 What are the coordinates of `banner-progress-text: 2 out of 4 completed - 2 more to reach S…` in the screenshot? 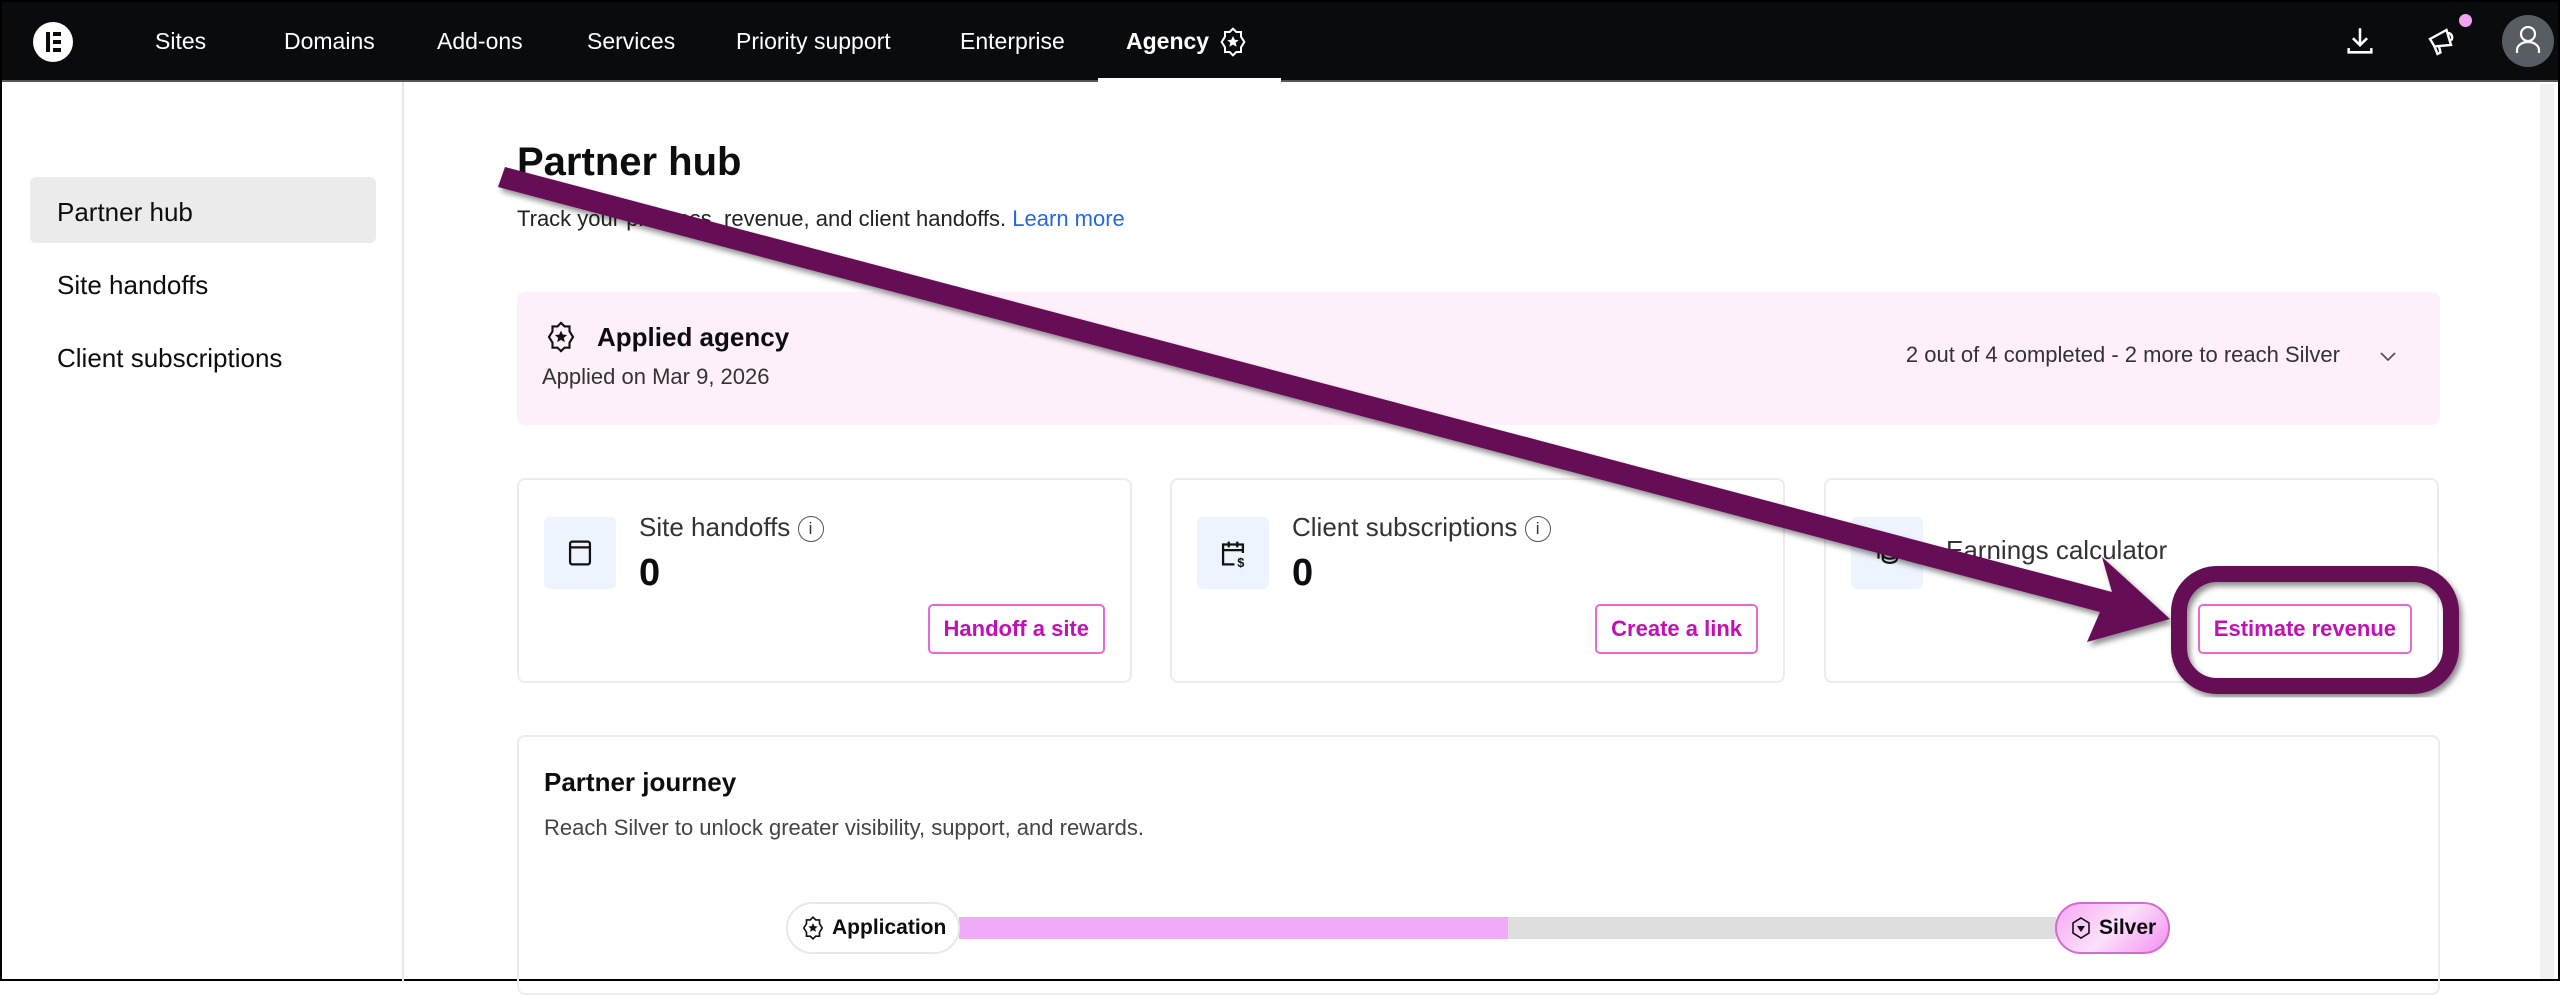 It's located at (2122, 354).